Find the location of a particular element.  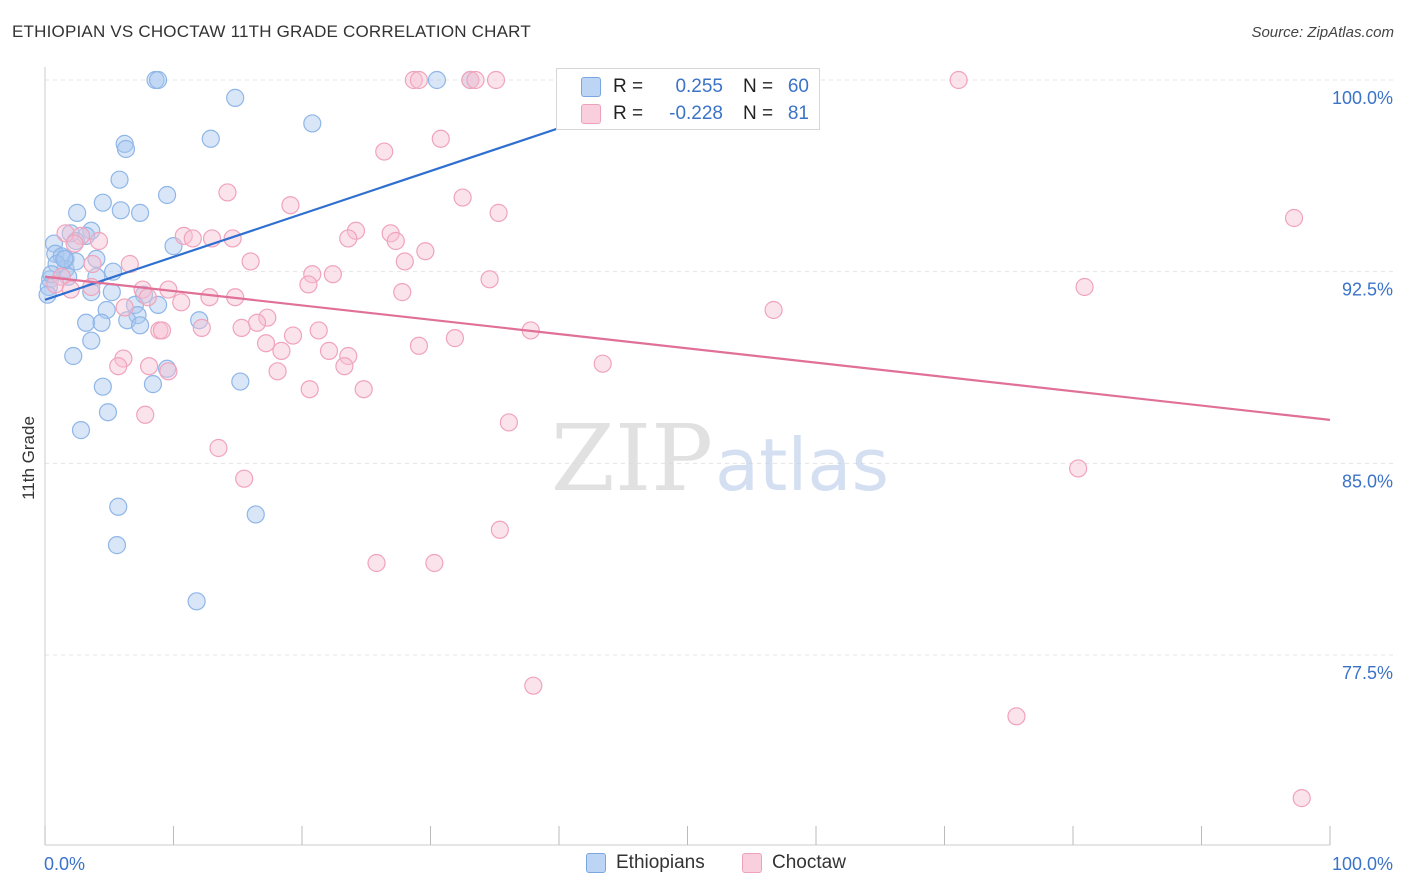

stats-row-choctaw: R = -0.228 N = 81 is located at coordinates (695, 114).